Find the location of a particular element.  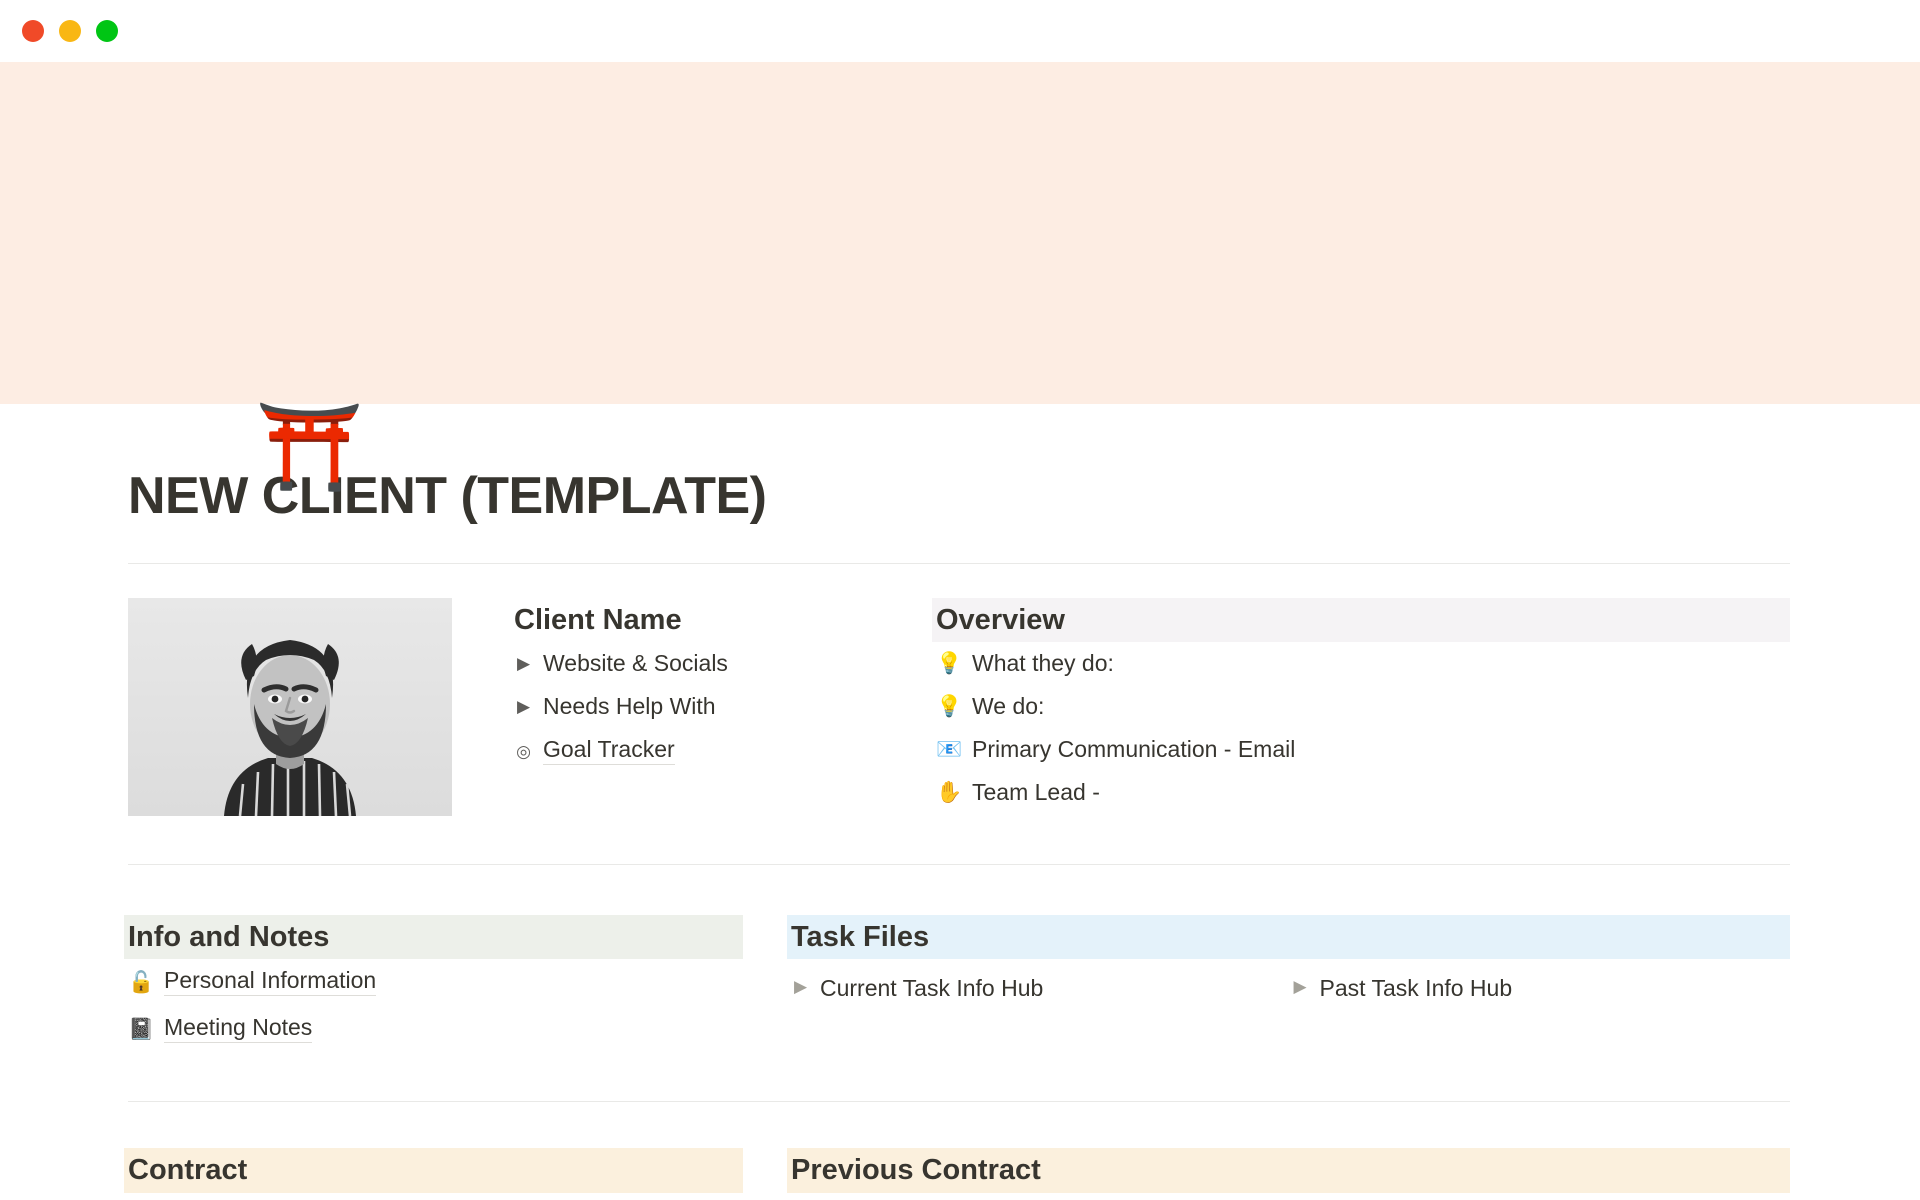

page-title: NEW CLIENT (TEMPLATE) is located at coordinates (447, 496).